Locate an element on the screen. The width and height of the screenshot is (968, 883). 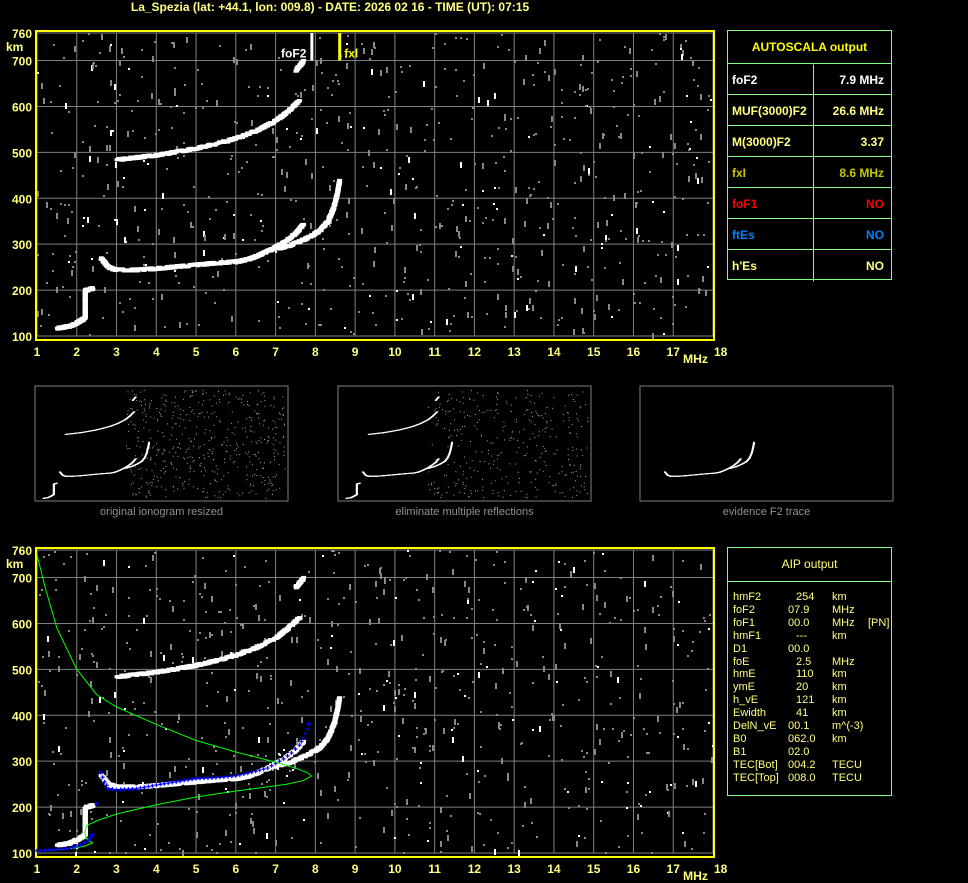
aip-param: foF1 is located at coordinates (744, 622).